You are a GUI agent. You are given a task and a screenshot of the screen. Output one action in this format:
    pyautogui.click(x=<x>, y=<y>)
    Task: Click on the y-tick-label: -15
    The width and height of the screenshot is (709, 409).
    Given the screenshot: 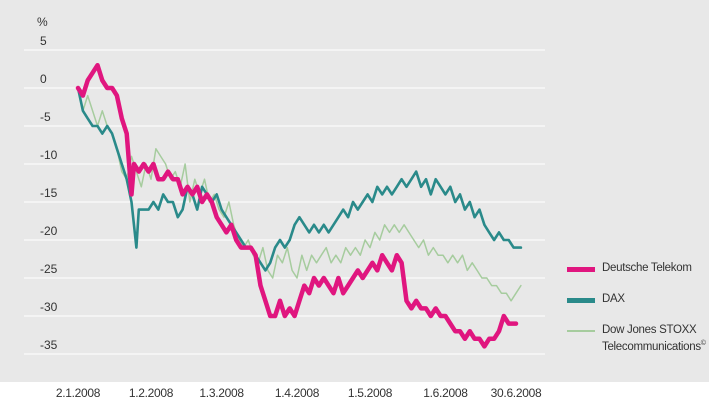 What is the action you would take?
    pyautogui.click(x=49, y=193)
    